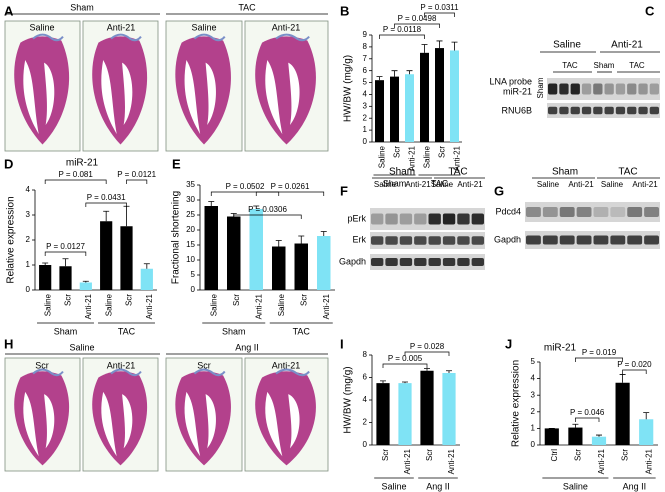  Describe the element at coordinates (190, 259) in the screenshot. I see `y-tick-label: 10` at that location.